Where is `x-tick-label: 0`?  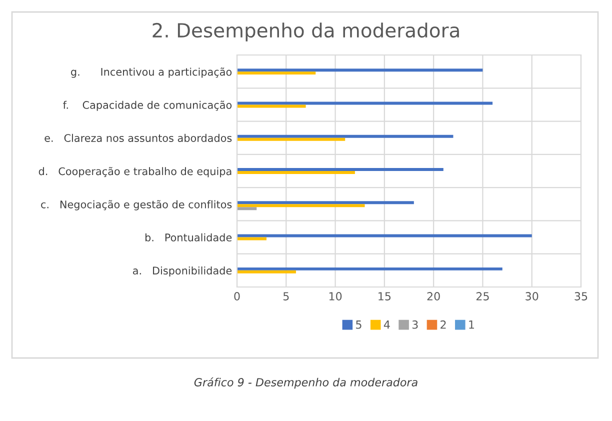 x-tick-label: 0 is located at coordinates (237, 296).